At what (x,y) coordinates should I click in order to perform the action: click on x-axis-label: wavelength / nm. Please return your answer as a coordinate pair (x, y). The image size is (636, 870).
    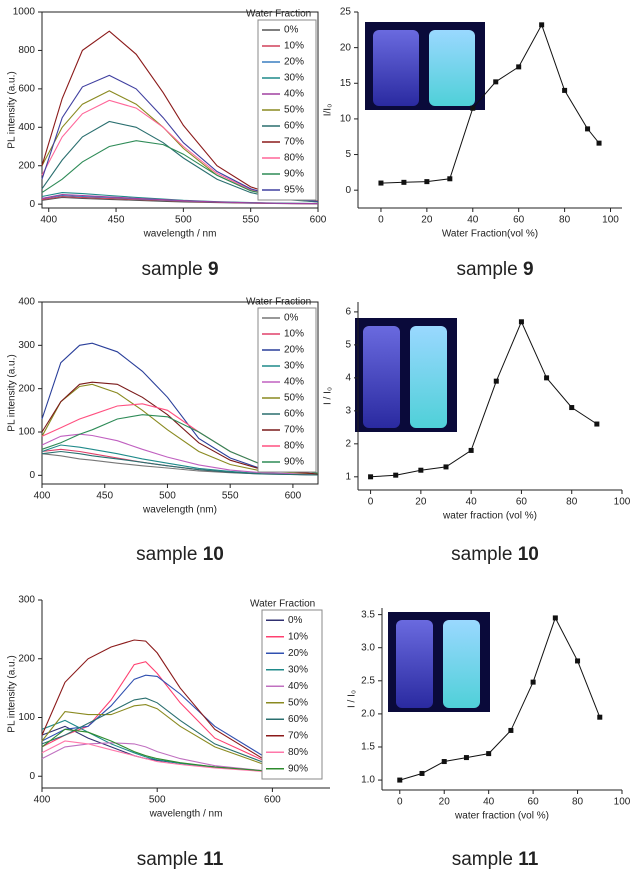
    Looking at the image, I should click on (186, 814).